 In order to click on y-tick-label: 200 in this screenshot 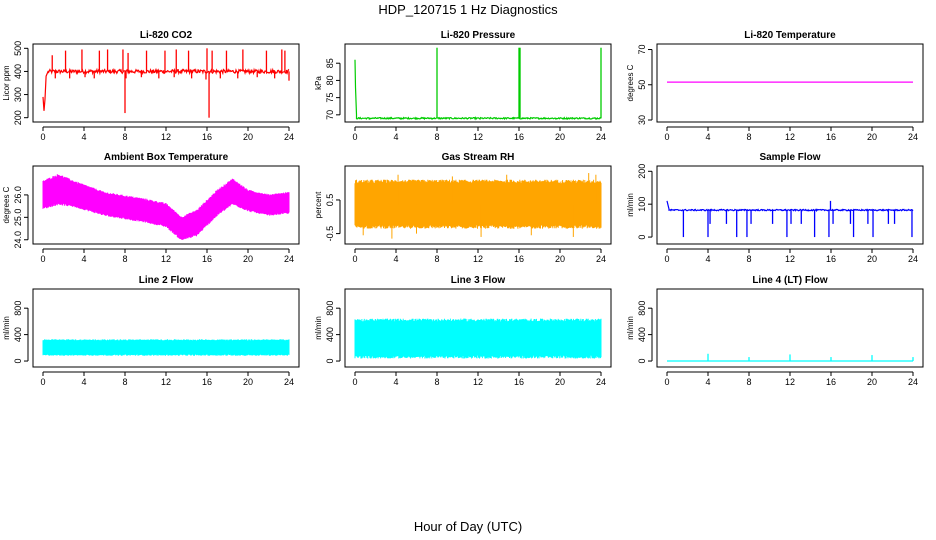, I will do `click(642, 171)`.